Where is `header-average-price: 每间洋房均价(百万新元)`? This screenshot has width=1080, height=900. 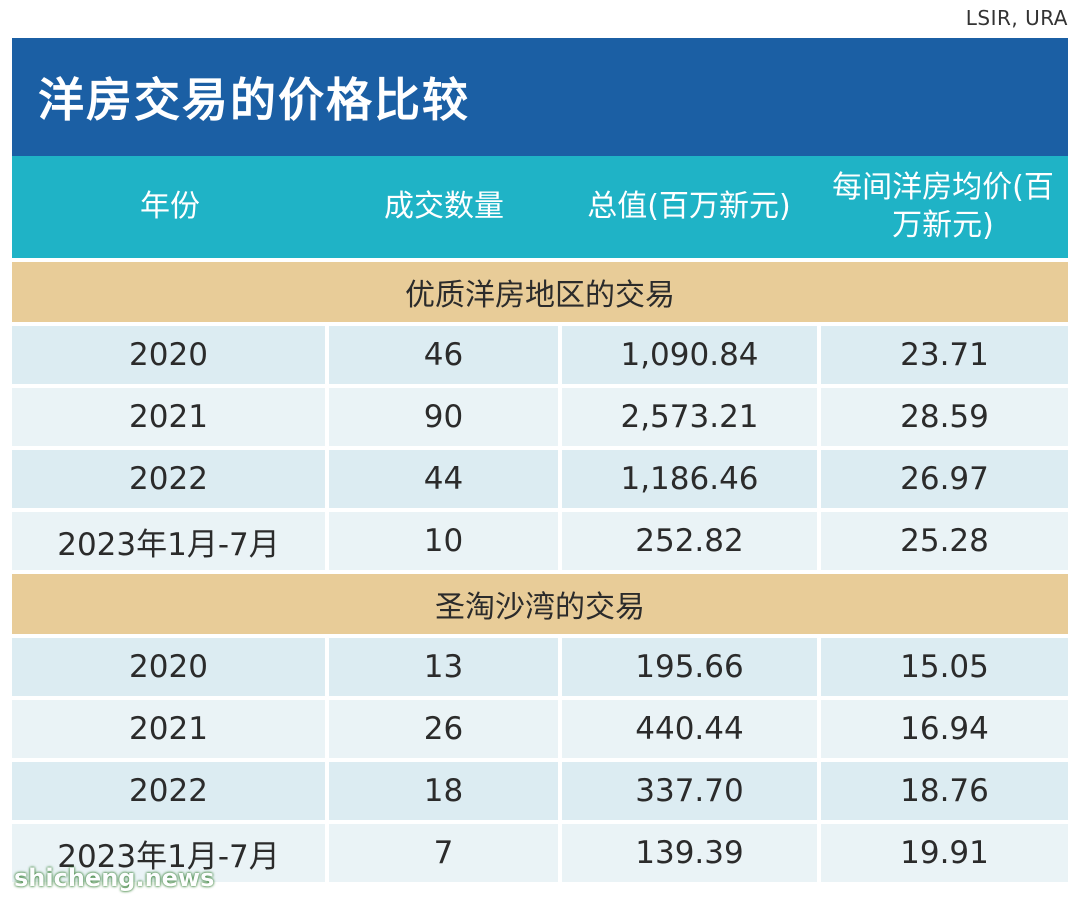 header-average-price: 每间洋房均价(百万新元) is located at coordinates (943, 206).